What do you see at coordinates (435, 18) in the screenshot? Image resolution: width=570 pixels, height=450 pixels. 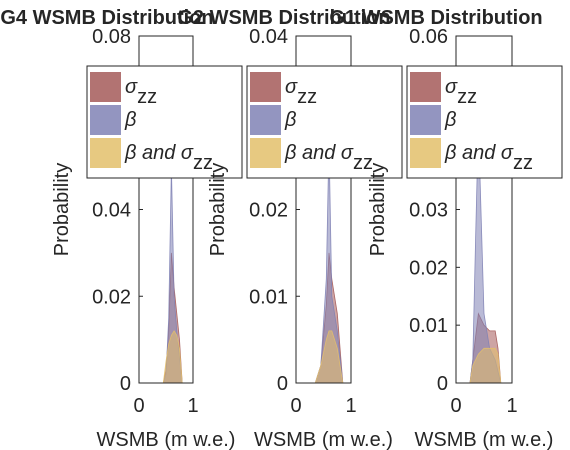 I see `chart-title: G1 WSMB Distribution` at bounding box center [435, 18].